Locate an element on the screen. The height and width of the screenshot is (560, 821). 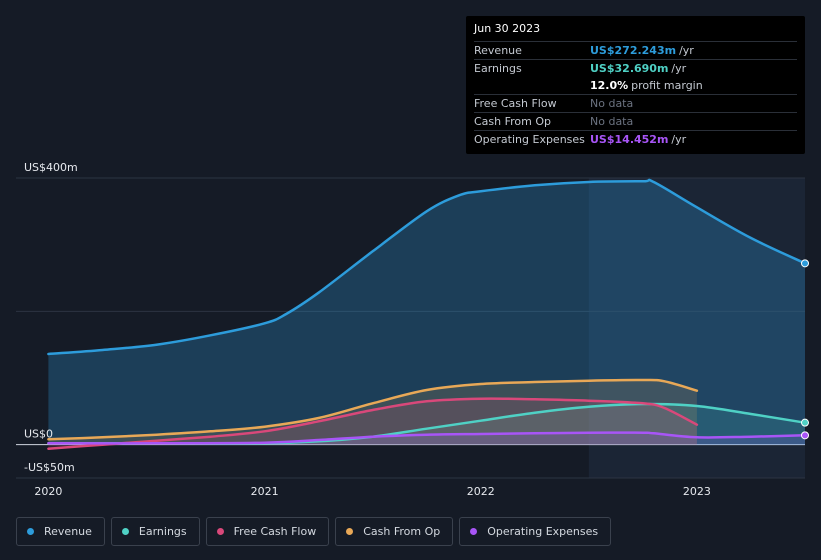
legend-item-earnings: Earnings is located at coordinates (155, 531).